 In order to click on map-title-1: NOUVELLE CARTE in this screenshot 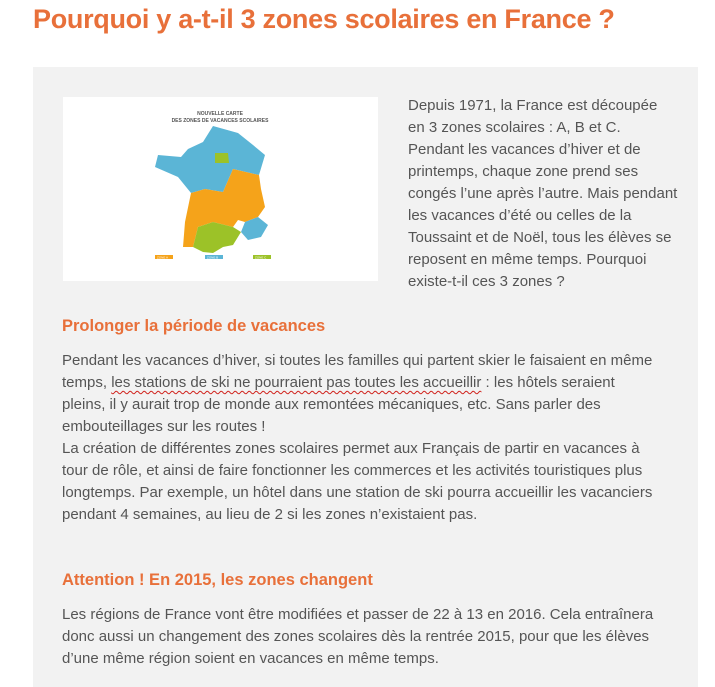, I will do `click(220, 114)`.